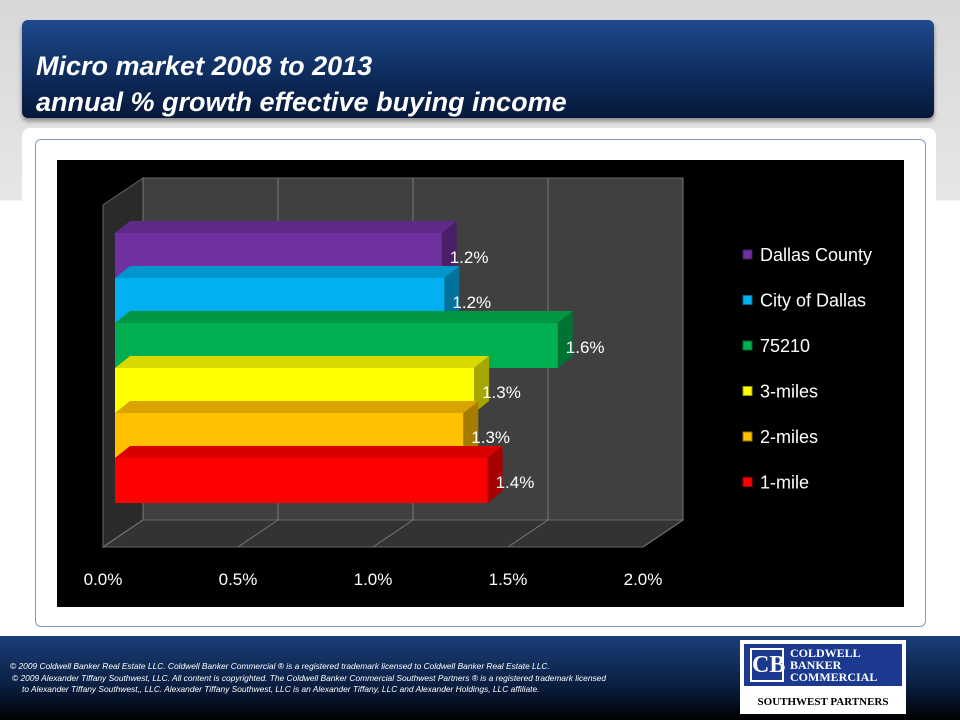  I want to click on legend-label: 75210, so click(785, 346).